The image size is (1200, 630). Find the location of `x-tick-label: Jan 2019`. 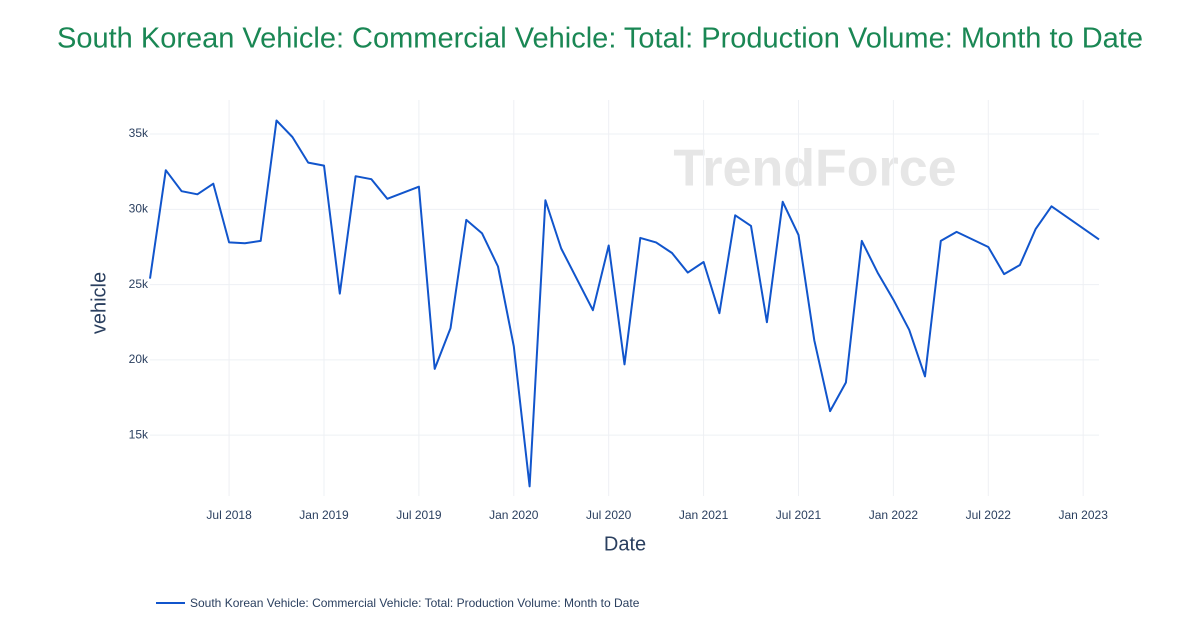

x-tick-label: Jan 2019 is located at coordinates (324, 515).